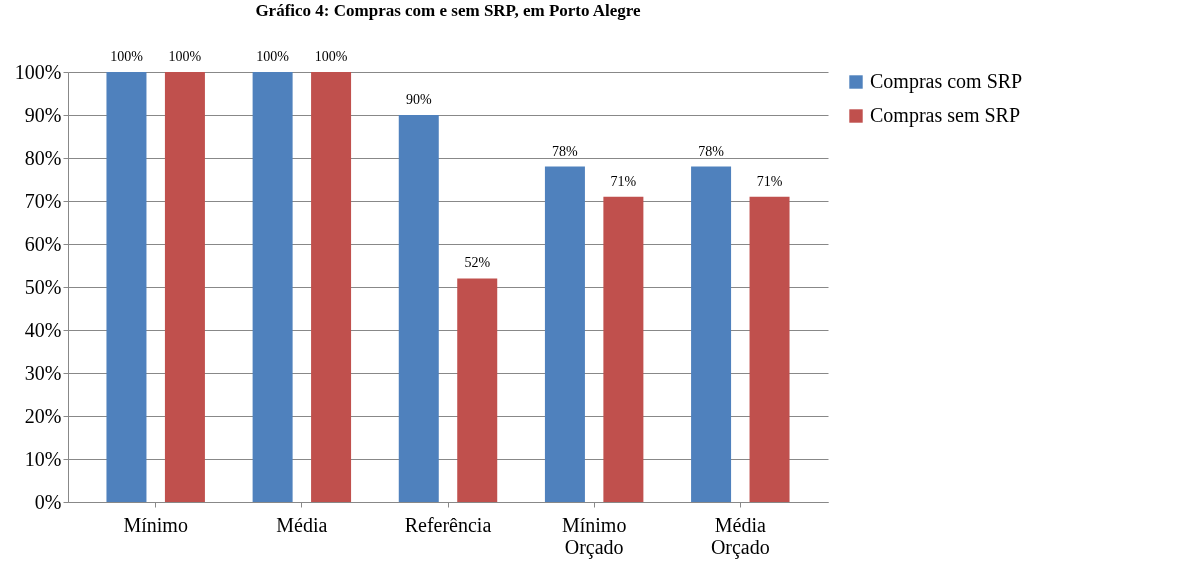  What do you see at coordinates (43, 200) in the screenshot?
I see `y-tick-label: 70%` at bounding box center [43, 200].